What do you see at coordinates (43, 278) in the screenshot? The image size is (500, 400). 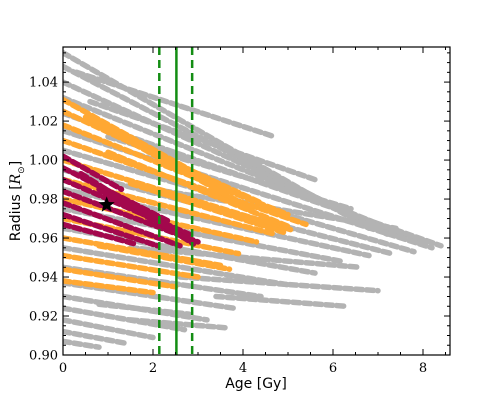 I see `y-tick-label: 0.94` at bounding box center [43, 278].